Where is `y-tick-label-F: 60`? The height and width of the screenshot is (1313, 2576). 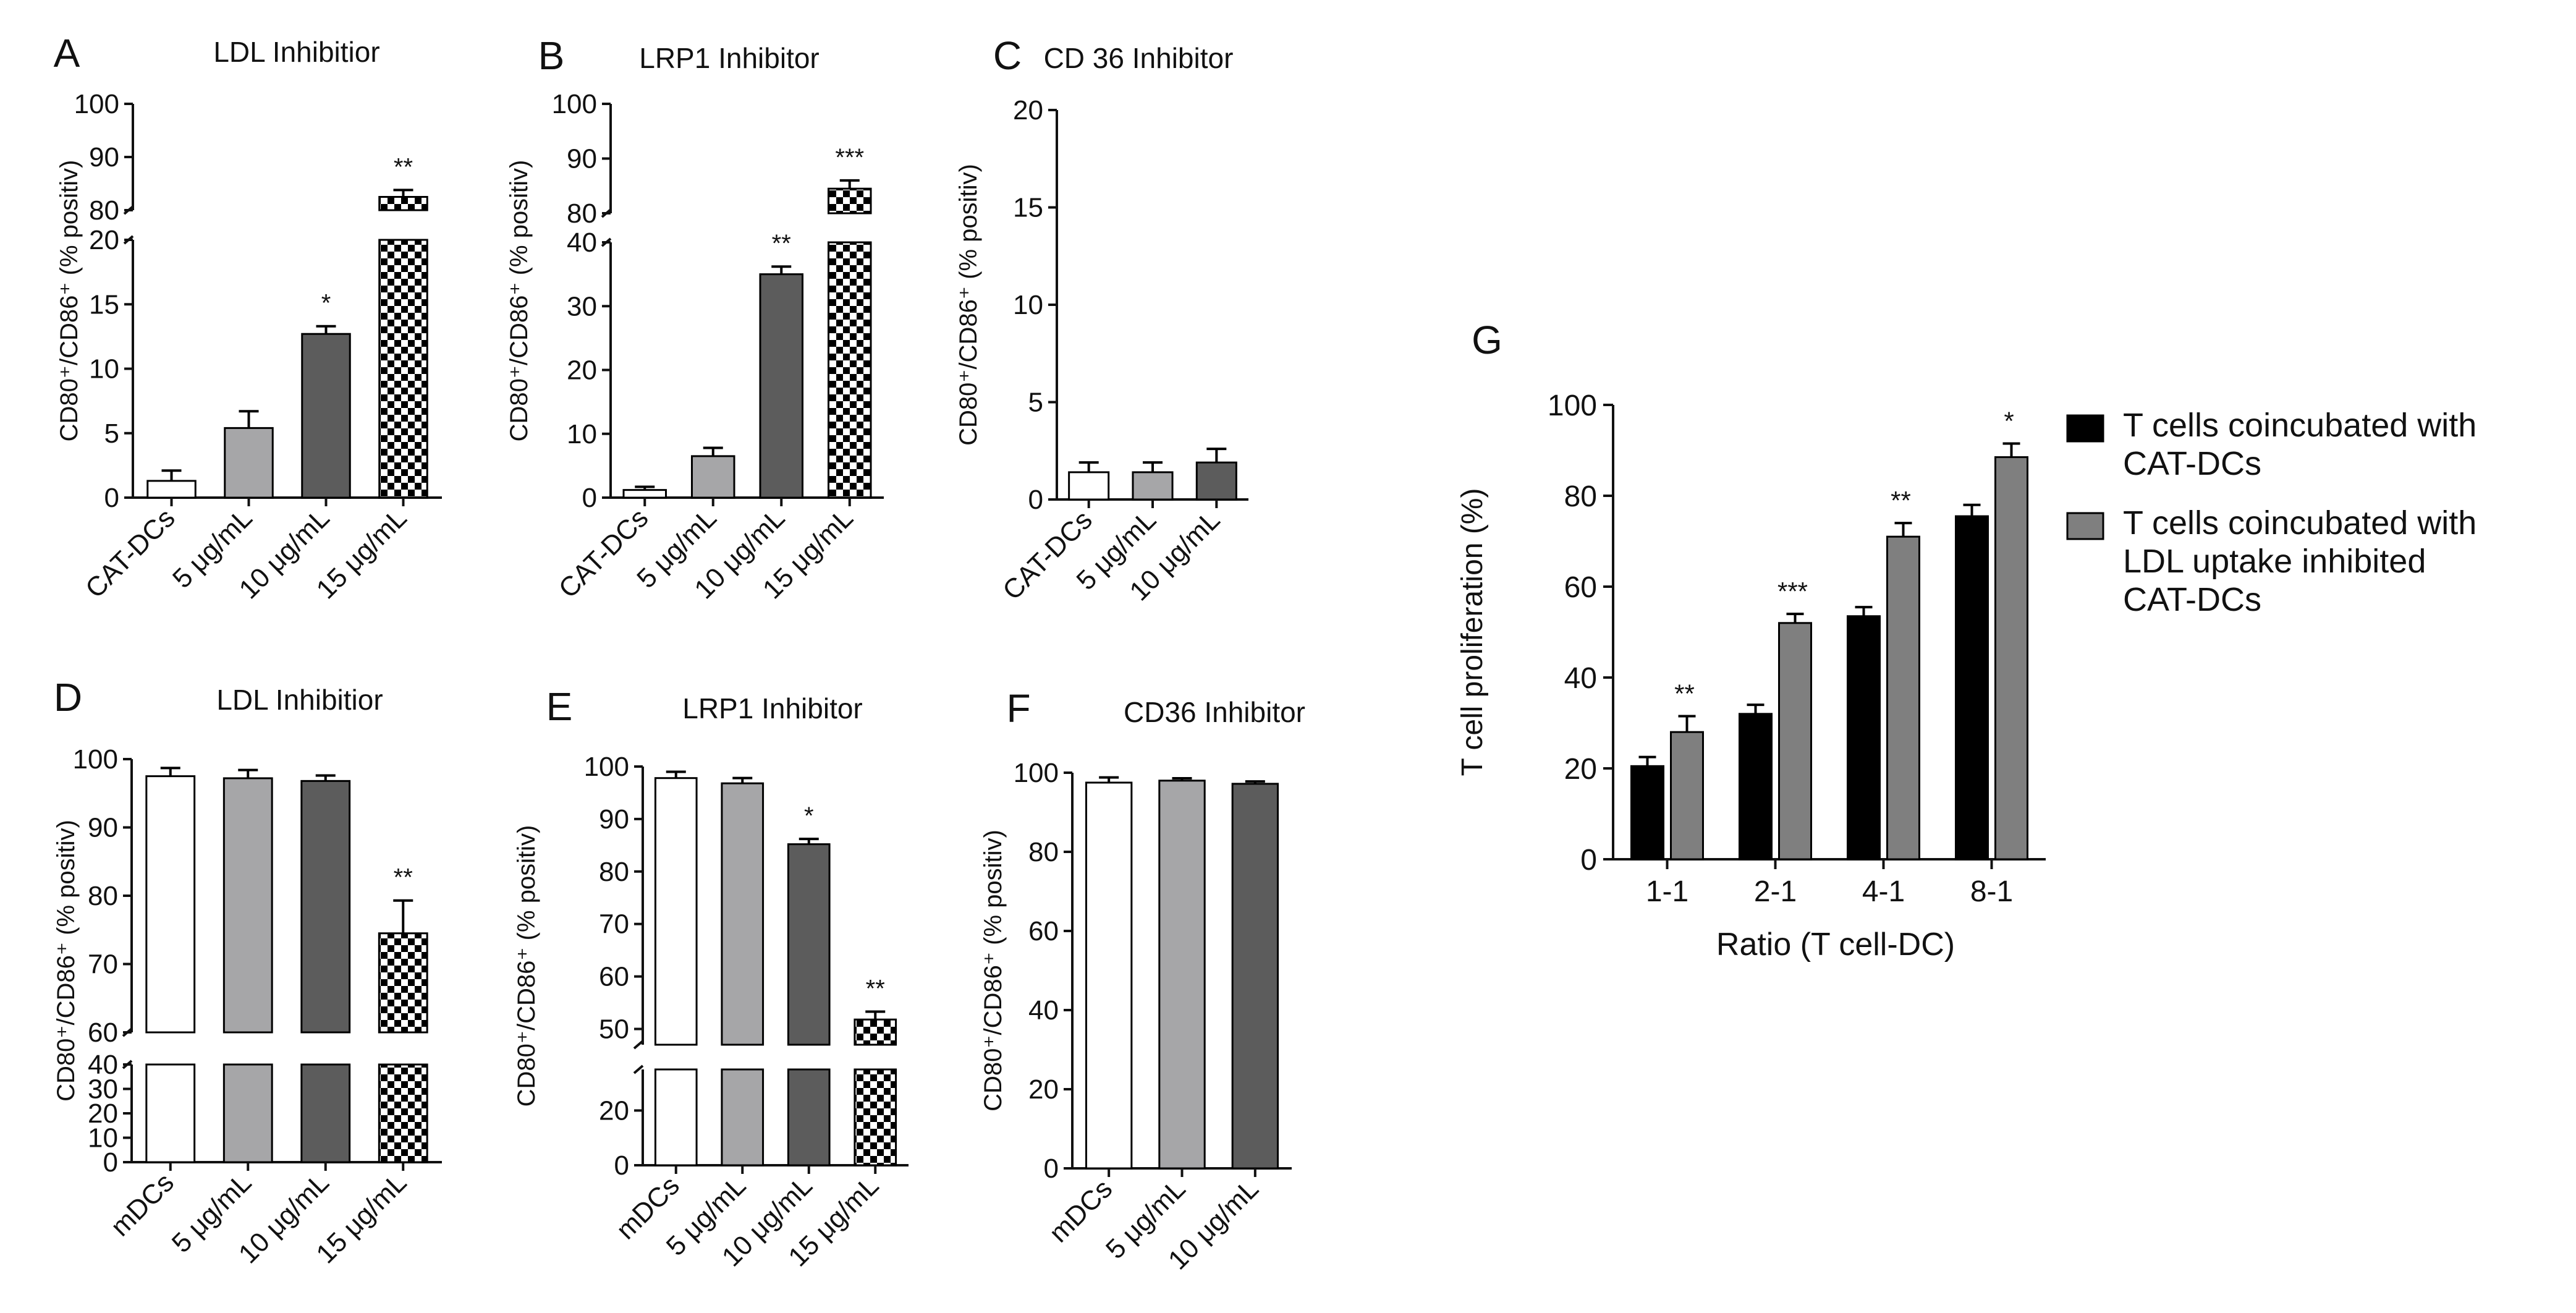
y-tick-label-F: 60 is located at coordinates (1043, 931).